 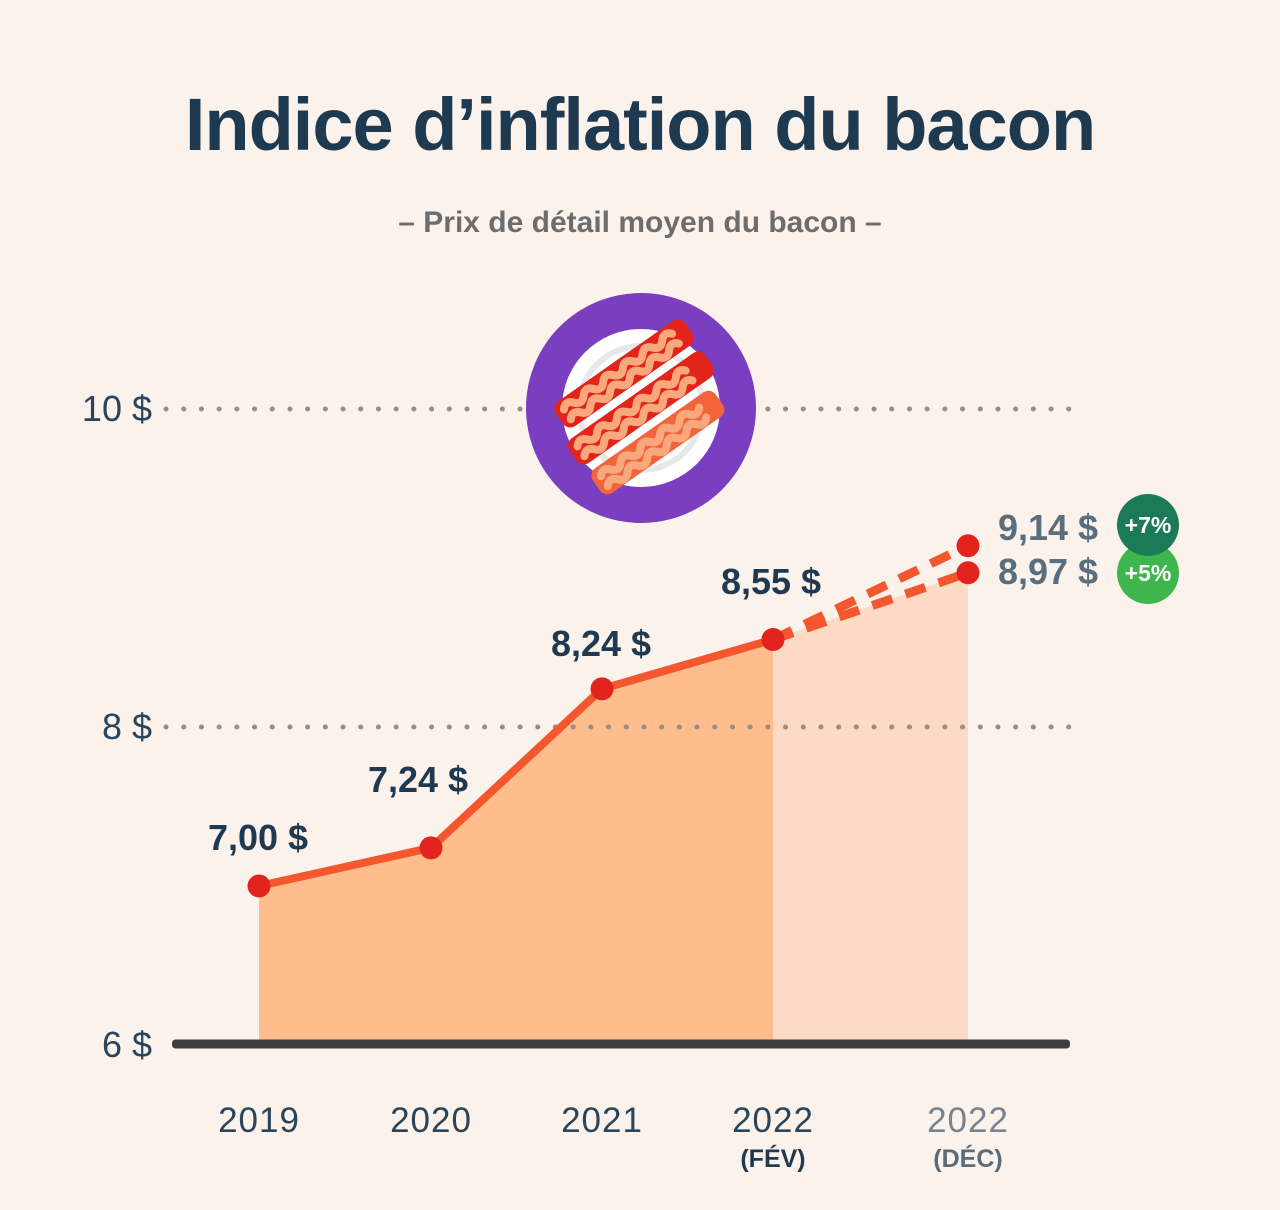 I want to click on x-axis-tick-2022-fev: 2022 (FÉV), so click(x=773, y=1136).